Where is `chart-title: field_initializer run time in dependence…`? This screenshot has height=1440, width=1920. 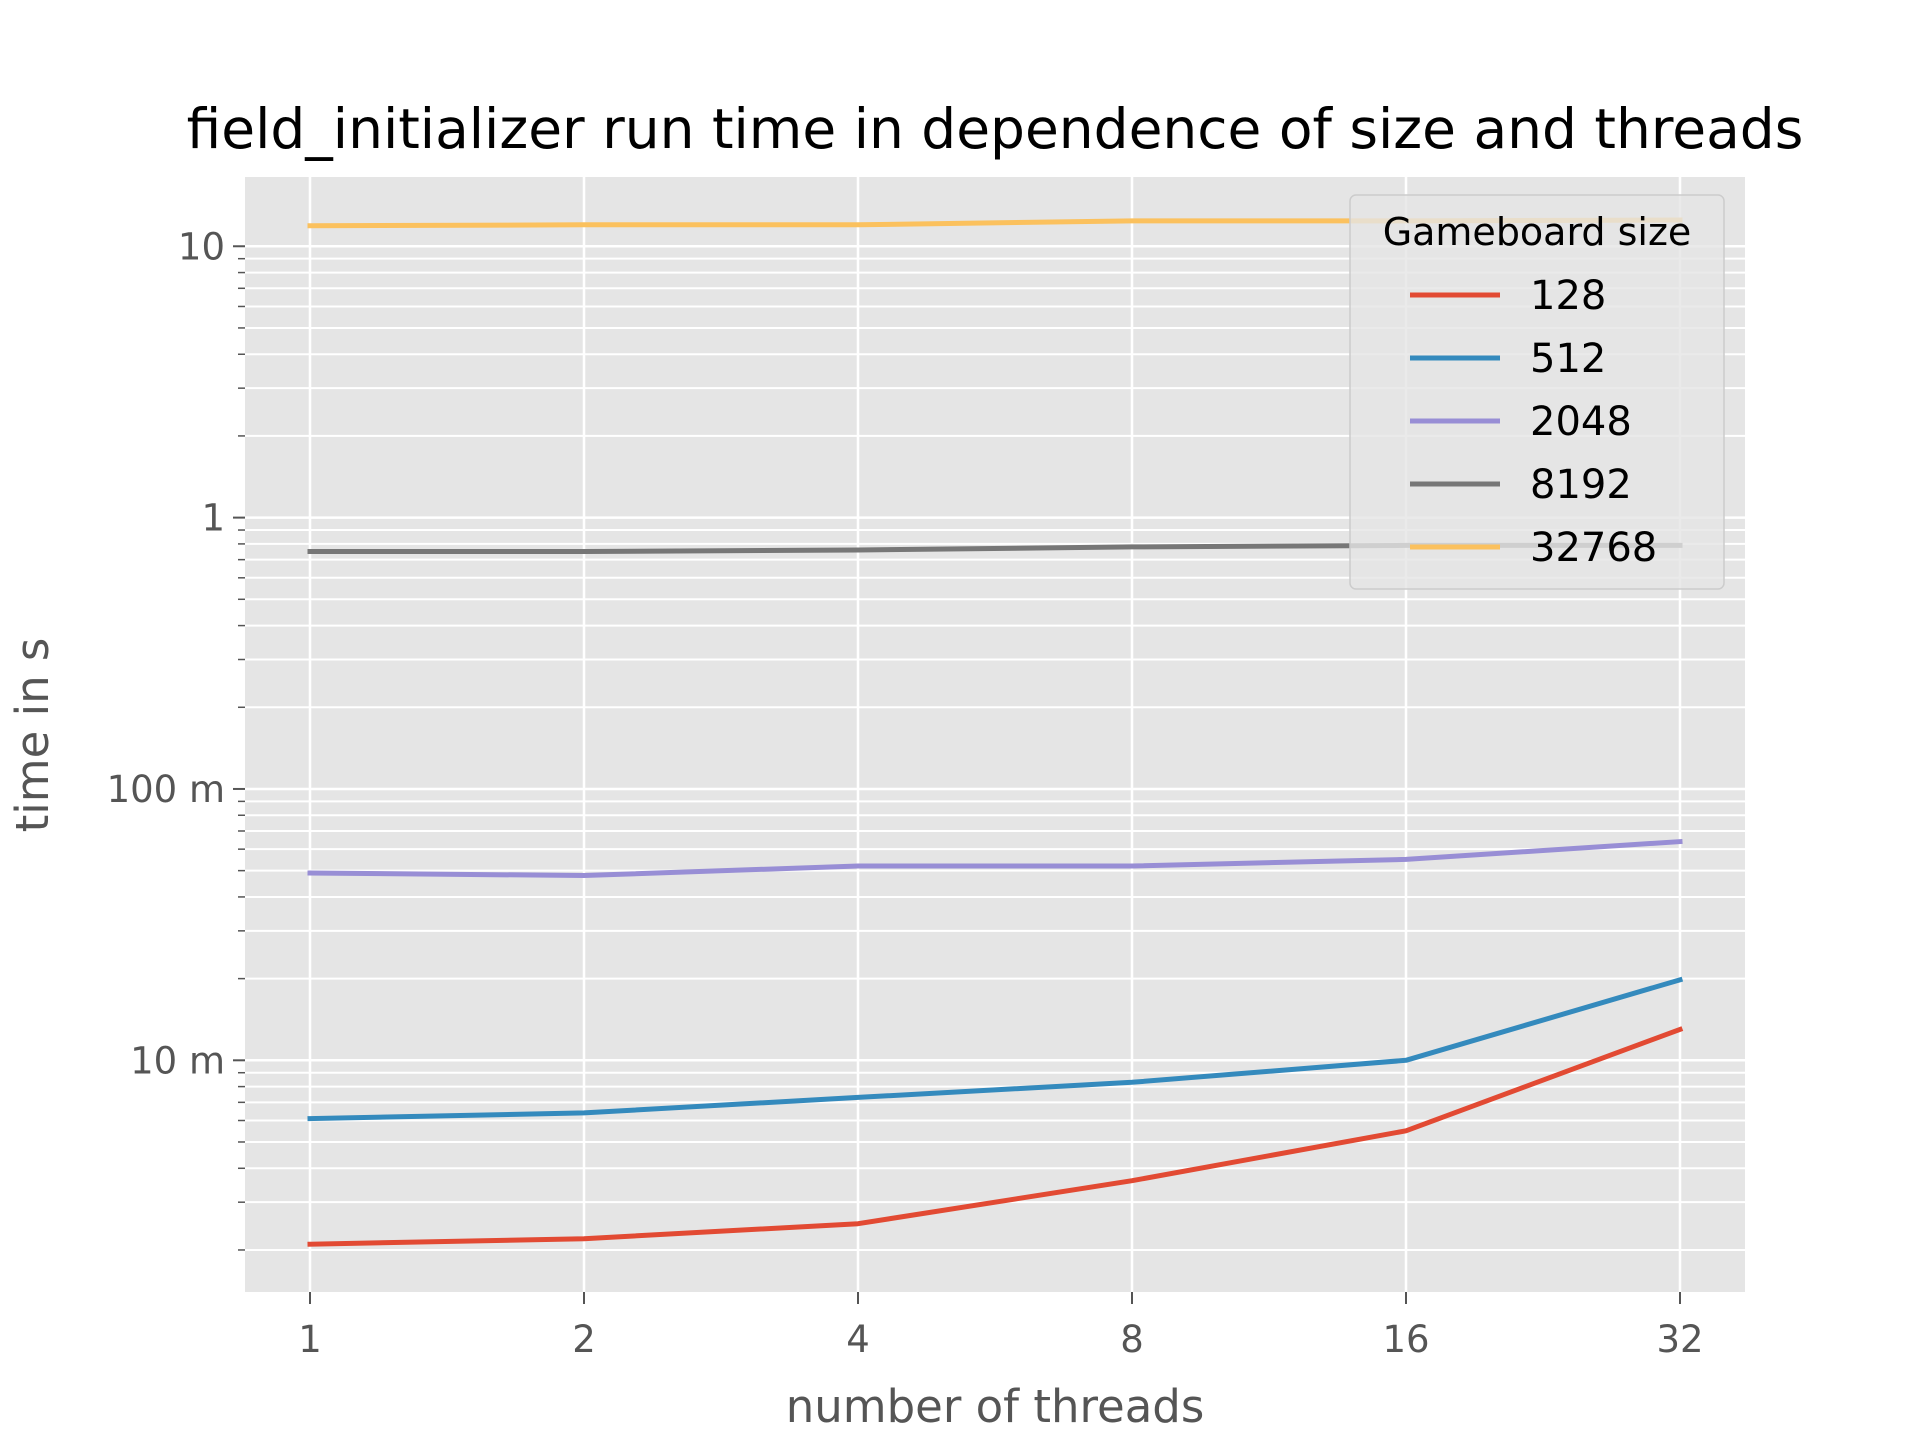
chart-title: field_initializer run time in dependence… is located at coordinates (995, 129).